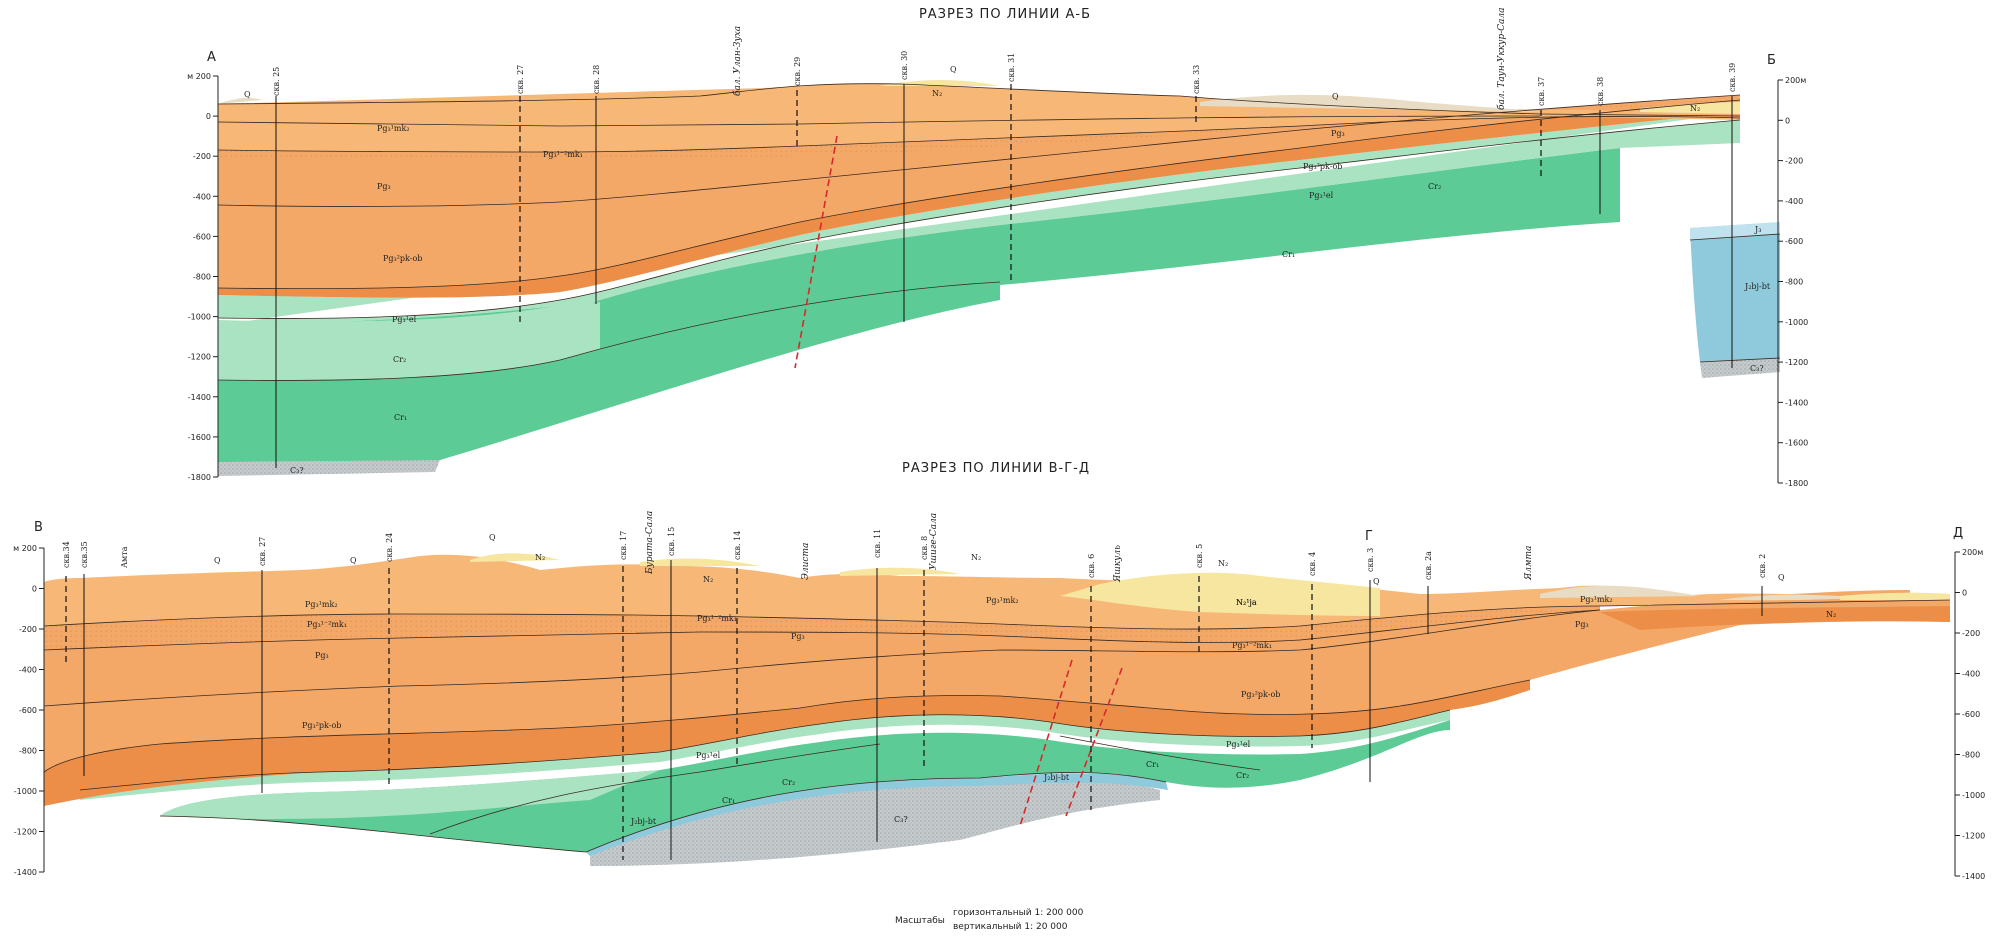  I want to click on axis-tick-label: -800, so click(202, 277).